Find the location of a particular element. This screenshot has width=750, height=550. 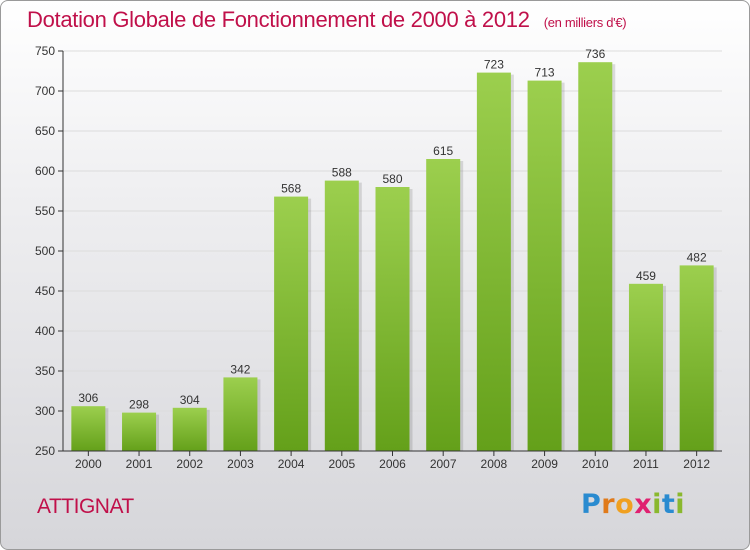

x-tick-label: 2000 is located at coordinates (88, 464).